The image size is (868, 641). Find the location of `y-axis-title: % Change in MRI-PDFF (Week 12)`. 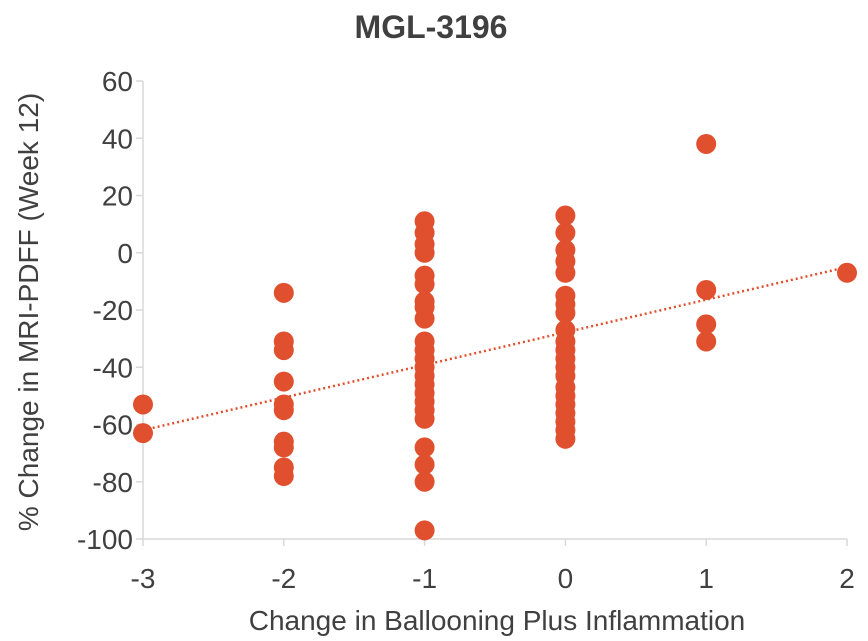

y-axis-title: % Change in MRI-PDFF (Week 12) is located at coordinates (28, 312).